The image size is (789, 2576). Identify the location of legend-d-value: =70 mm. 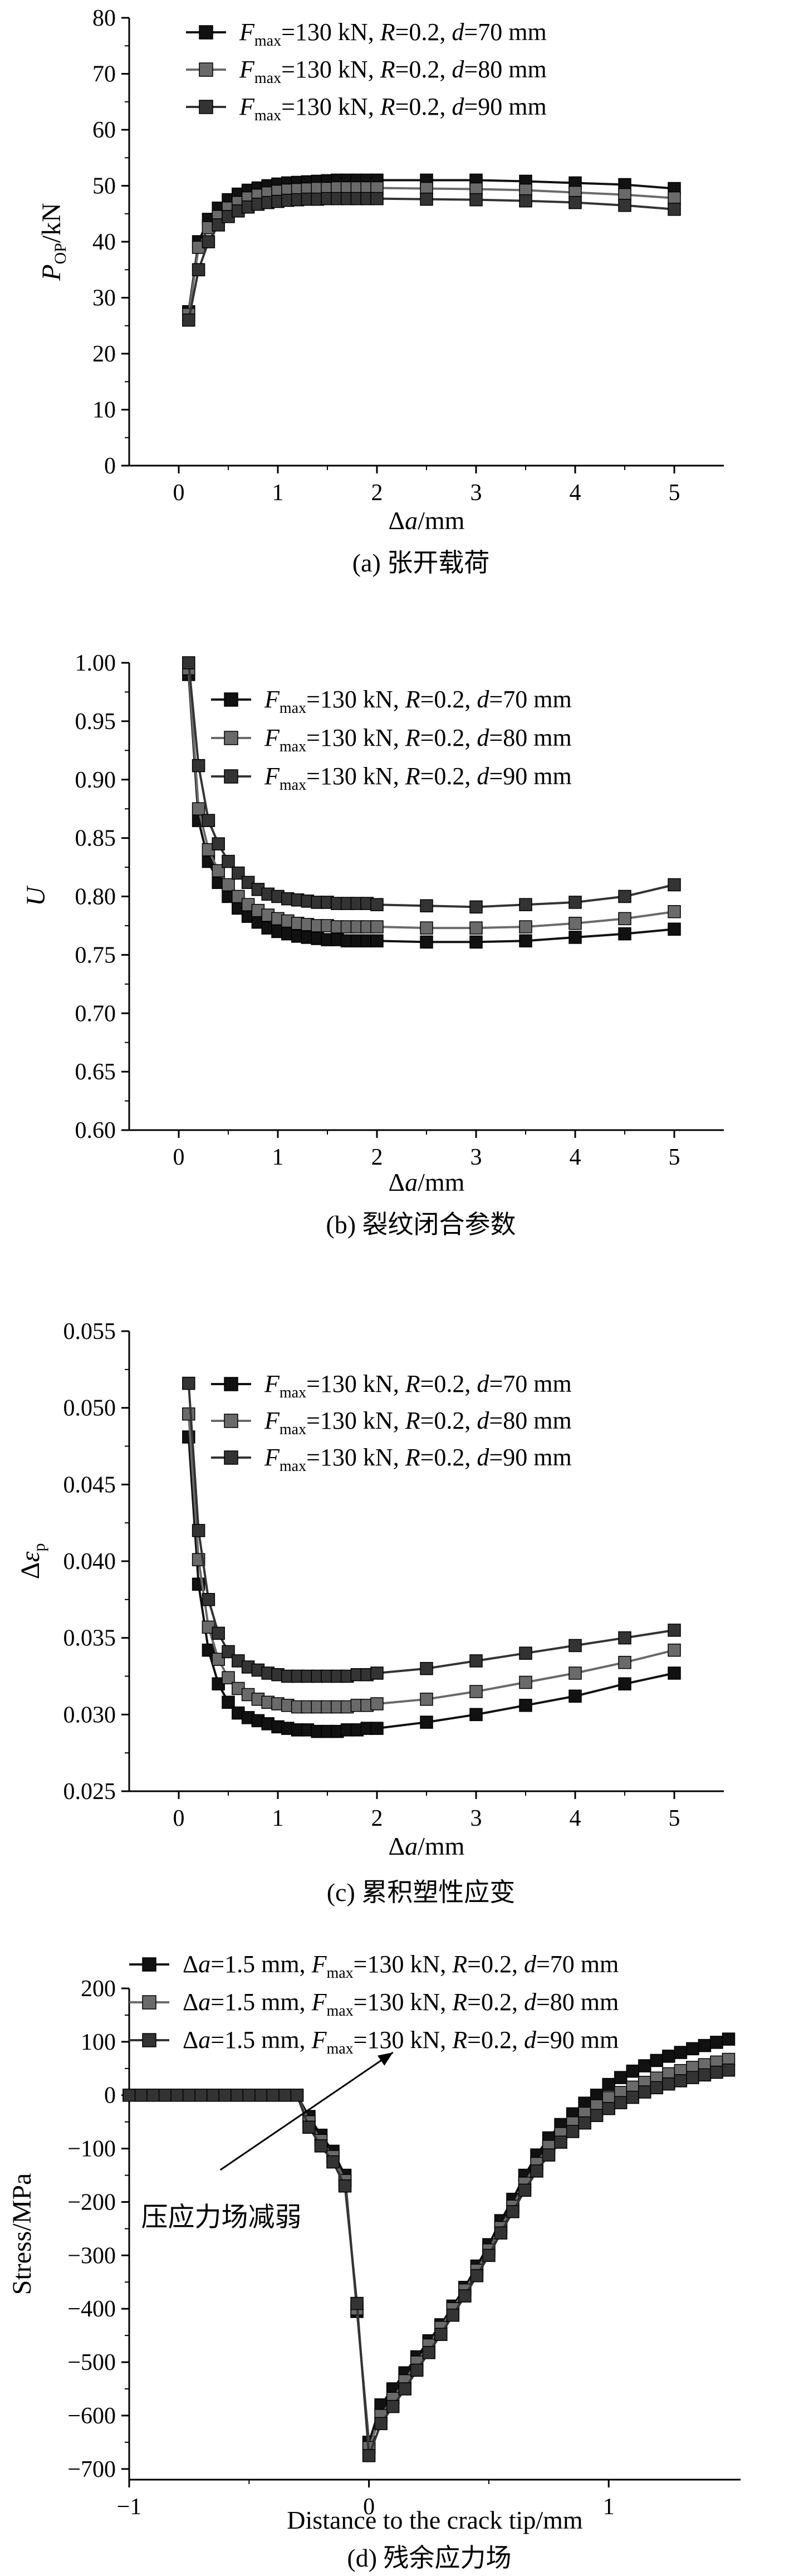
(530, 700).